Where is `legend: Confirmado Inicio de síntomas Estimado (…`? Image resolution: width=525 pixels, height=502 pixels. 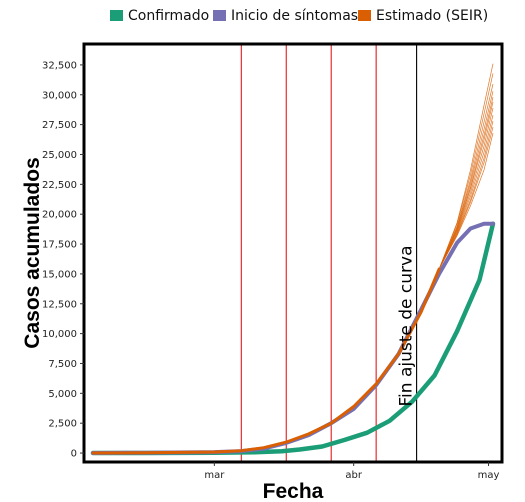
legend: Confirmado Inicio de síntomas Estimado (… is located at coordinates (299, 16).